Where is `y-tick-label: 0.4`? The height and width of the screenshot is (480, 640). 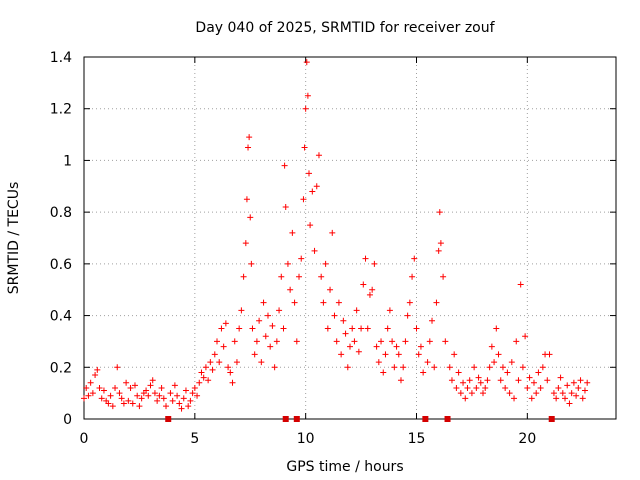 y-tick-label: 0.4 is located at coordinates (61, 317).